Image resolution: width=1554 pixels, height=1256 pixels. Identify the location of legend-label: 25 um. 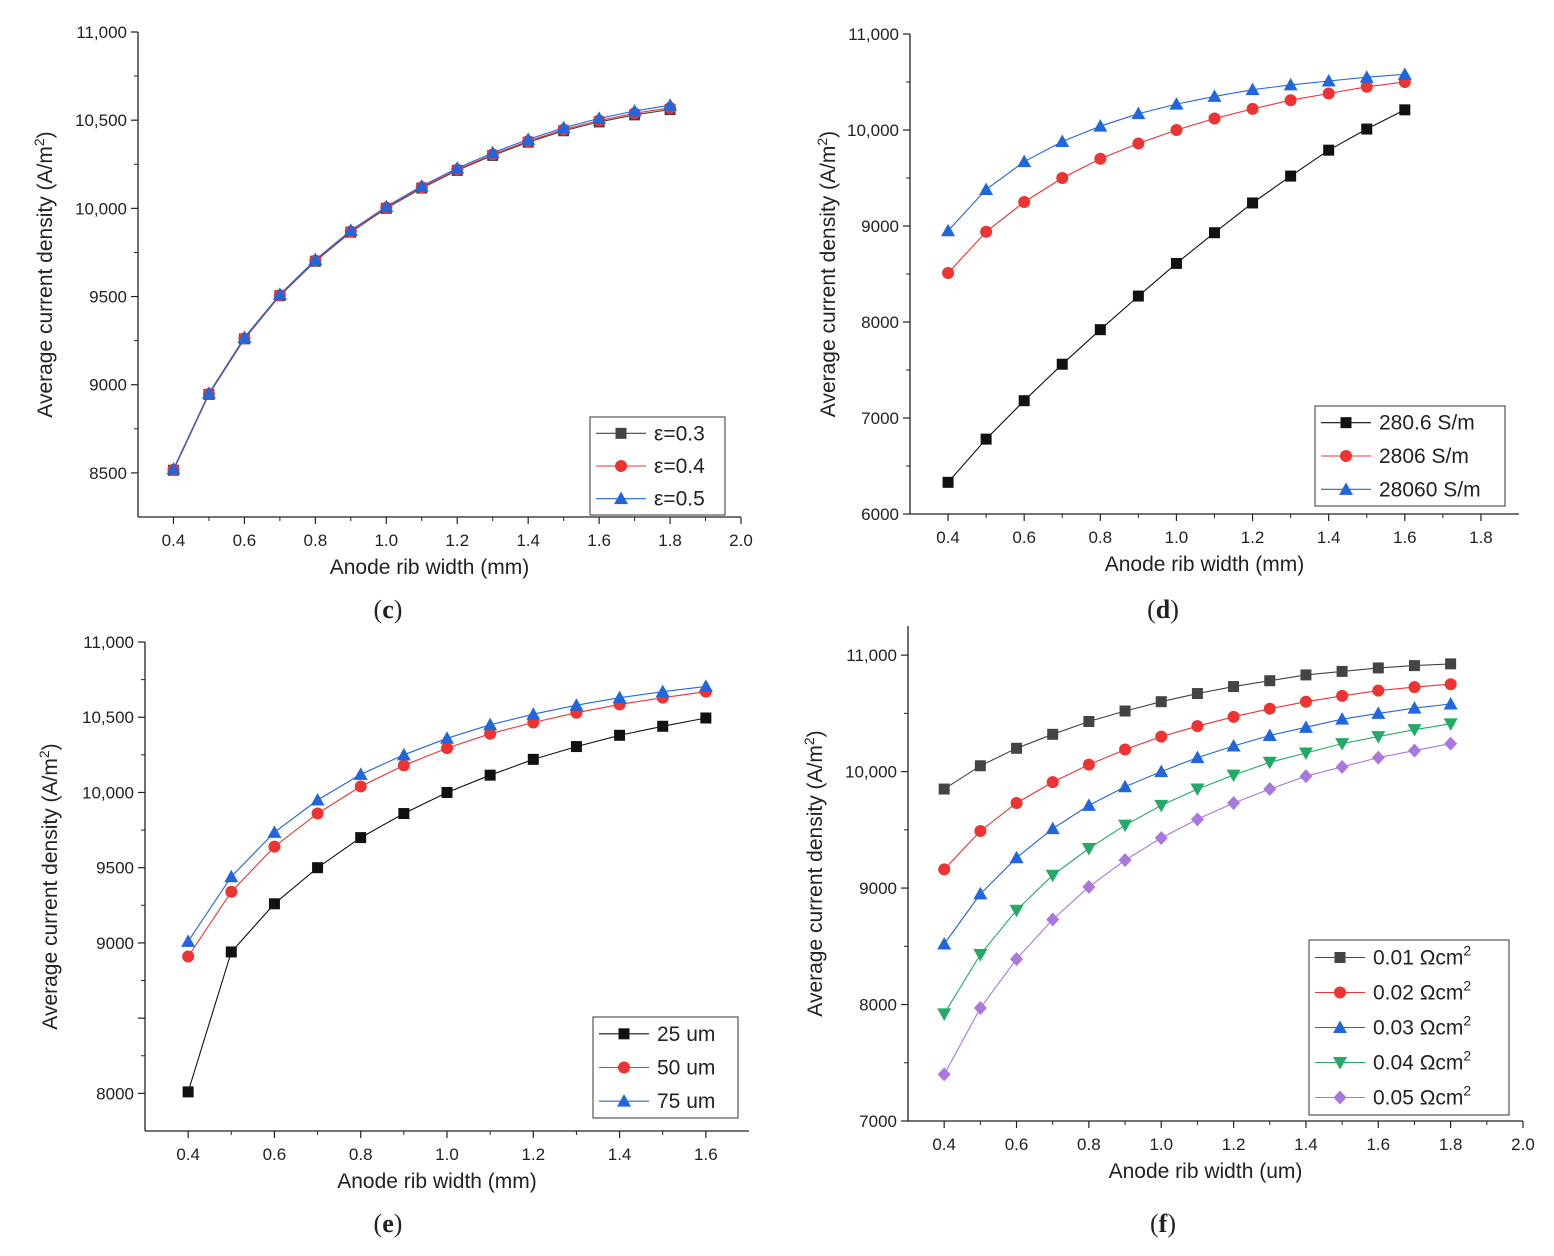
(686, 1034).